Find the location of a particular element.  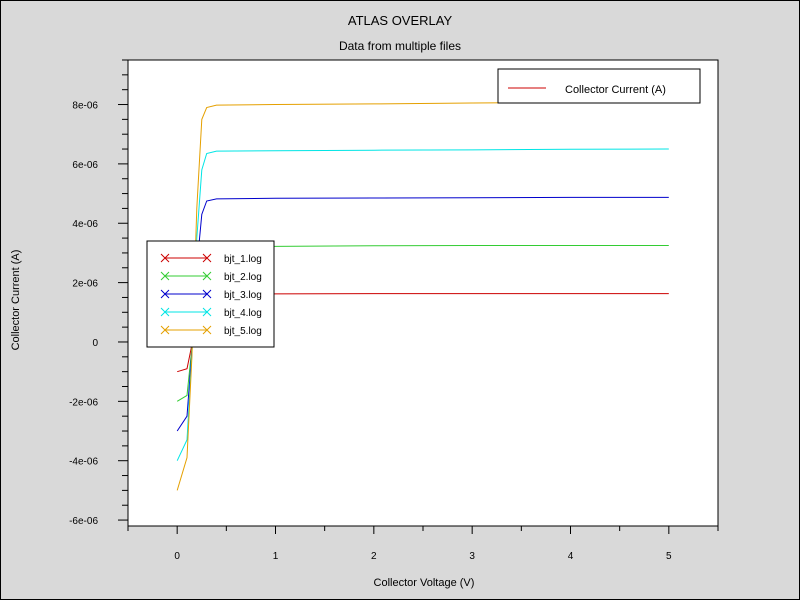

y-tick-label: 6e-06 is located at coordinates (85, 165).